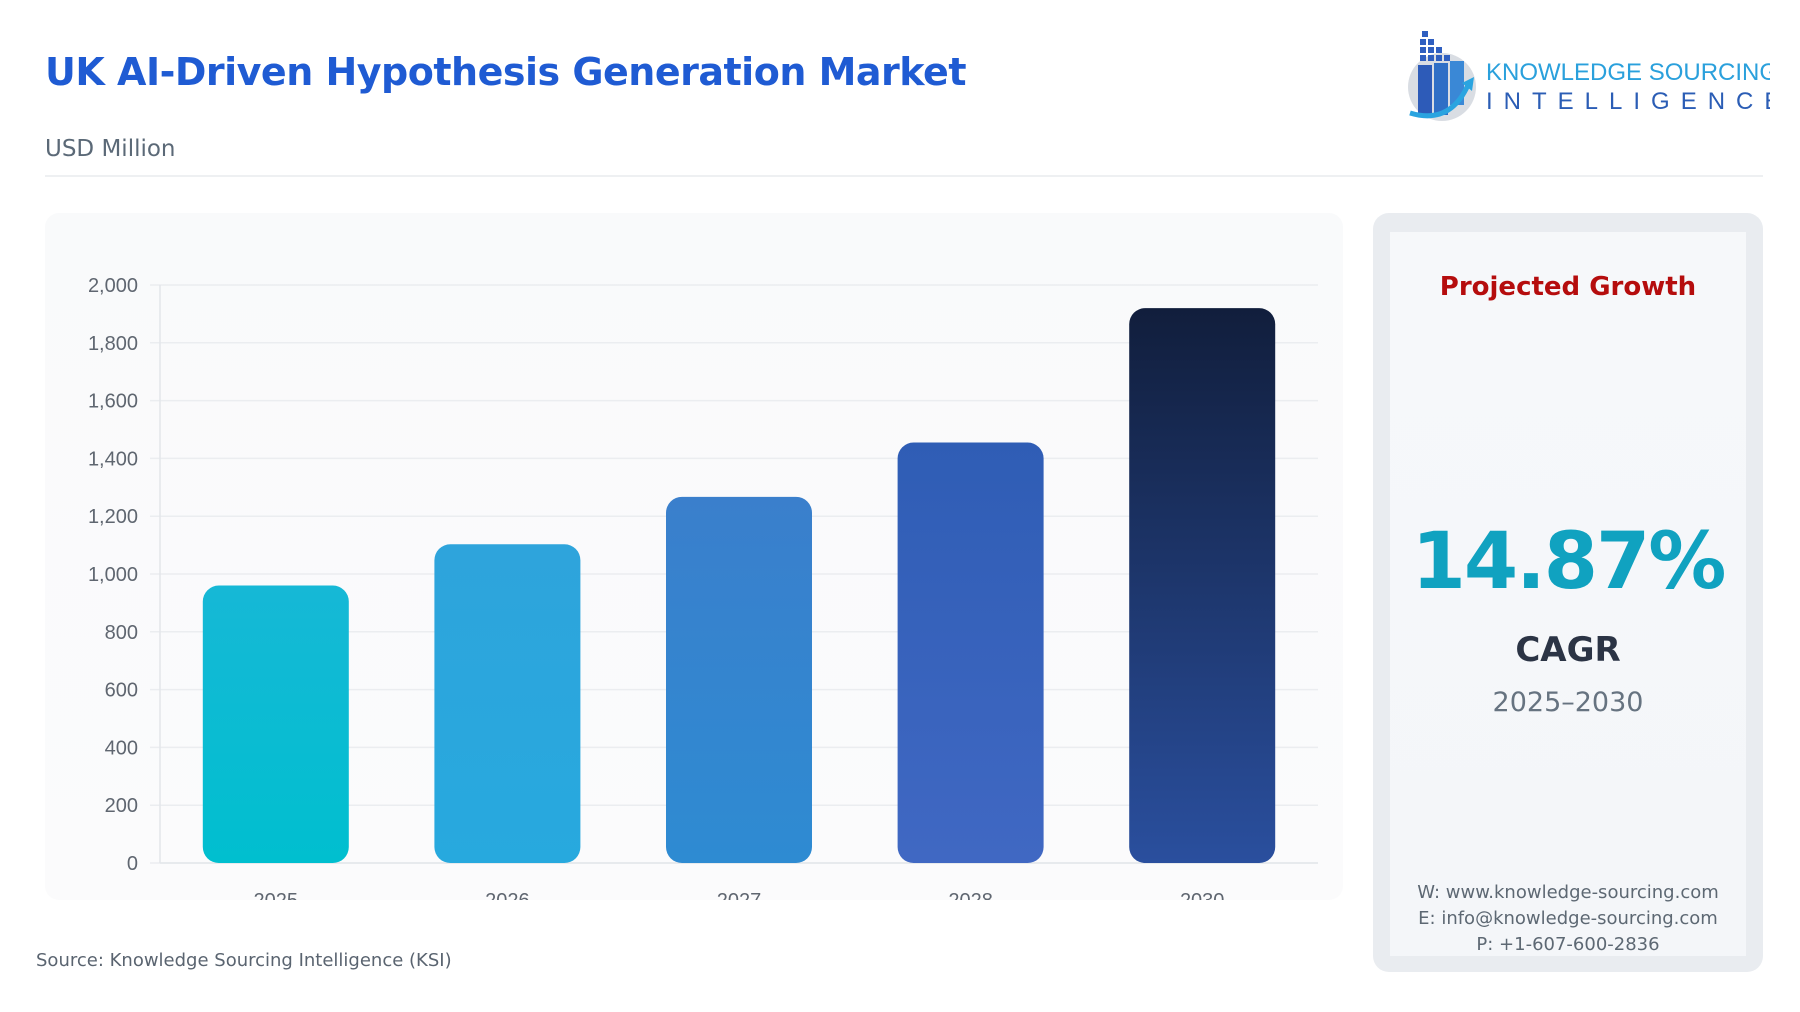 Image resolution: width=1800 pixels, height=1012 pixels. I want to click on logo-icon: KNOWLEDGE SOURCING INTELLIGENCE, so click(1594, 76).